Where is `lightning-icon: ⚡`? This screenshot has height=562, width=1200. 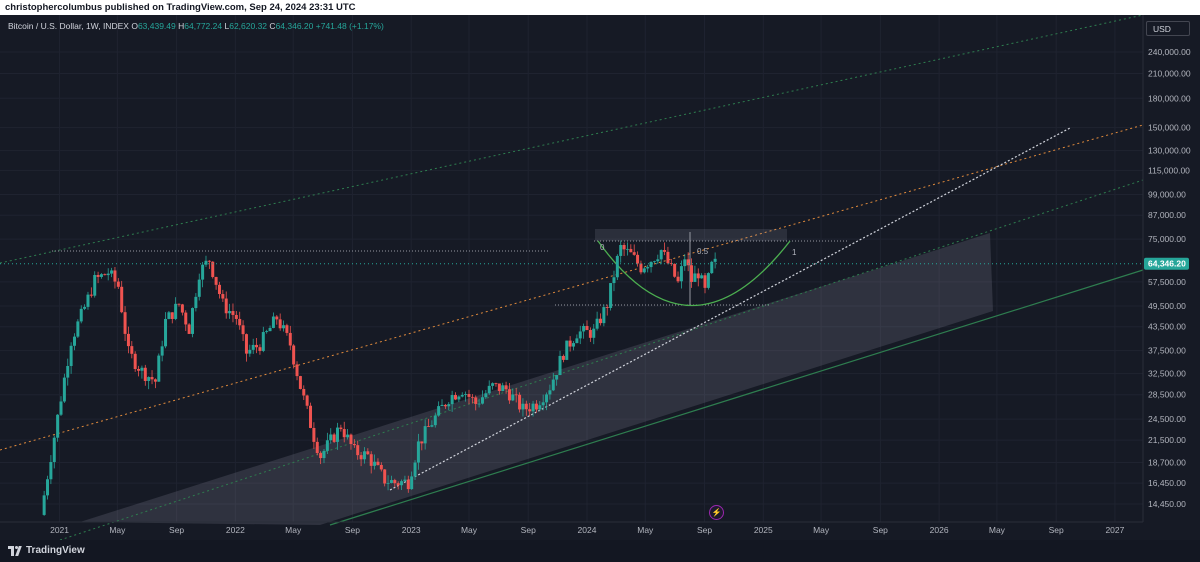
lightning-icon: ⚡ is located at coordinates (716, 512).